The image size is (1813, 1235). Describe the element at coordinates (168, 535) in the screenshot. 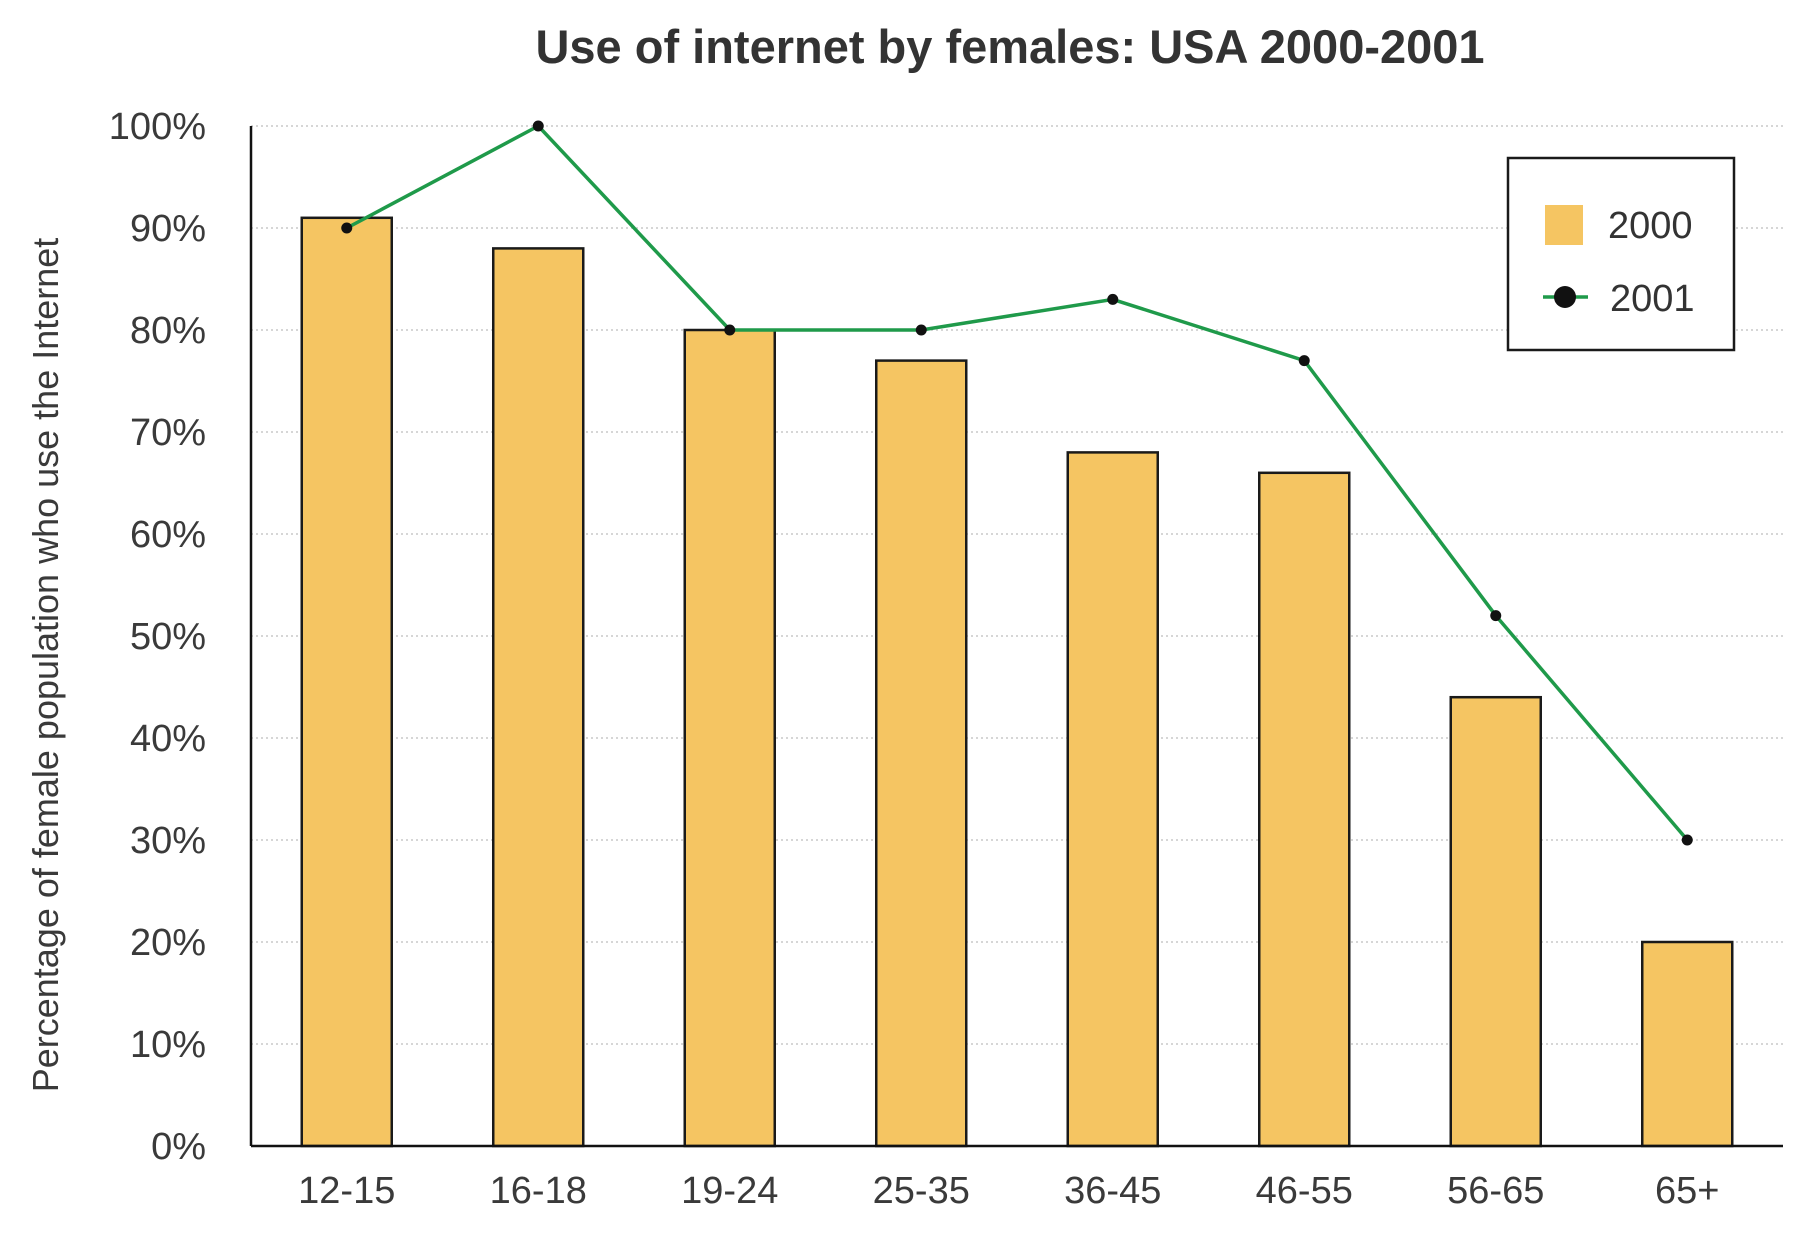

I see `y-tick-label: 60%` at that location.